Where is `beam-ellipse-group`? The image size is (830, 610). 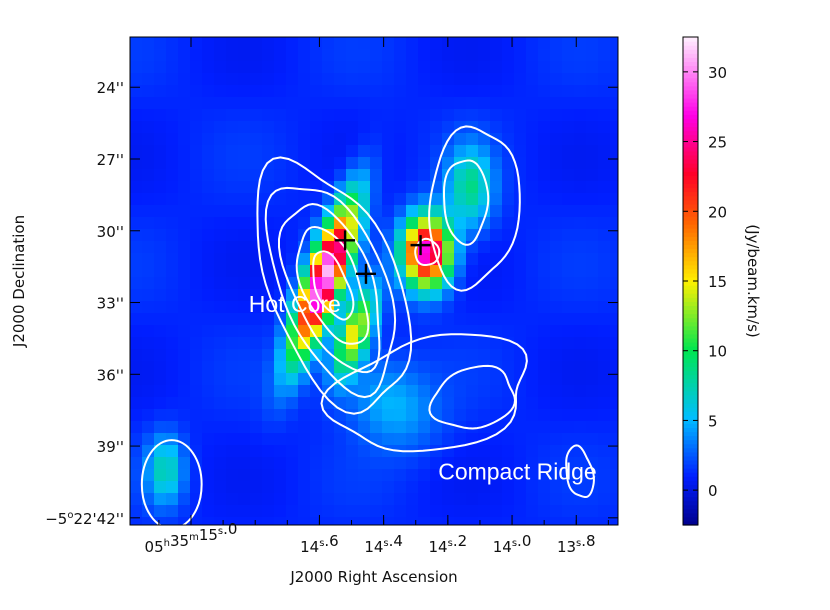 beam-ellipse-group is located at coordinates (171, 484).